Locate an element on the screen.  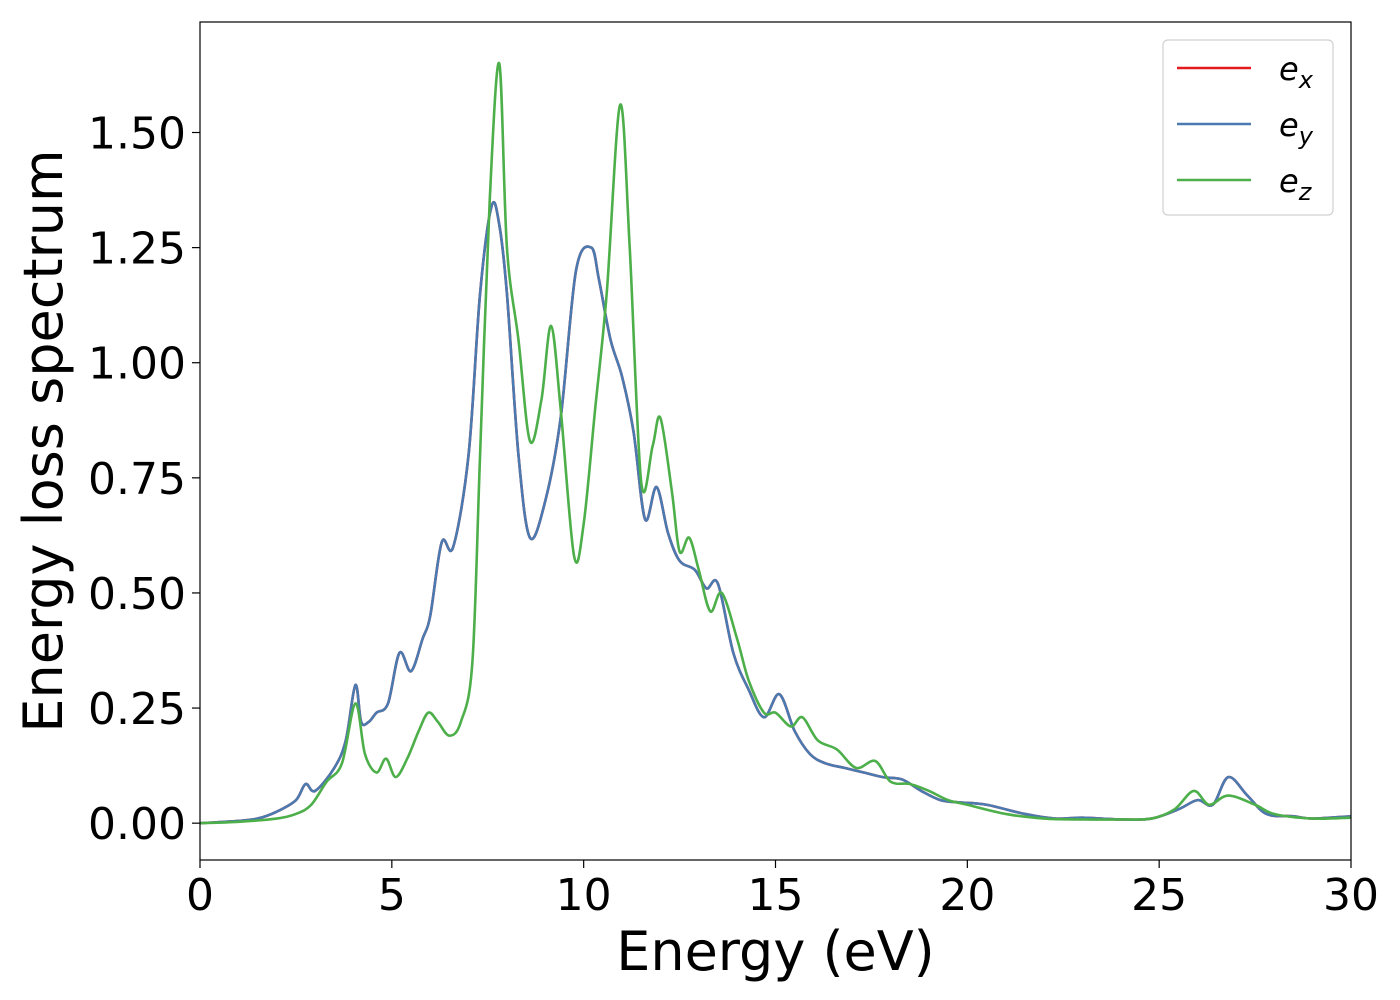
x-axis-label: Energy (eV) is located at coordinates (775, 951).